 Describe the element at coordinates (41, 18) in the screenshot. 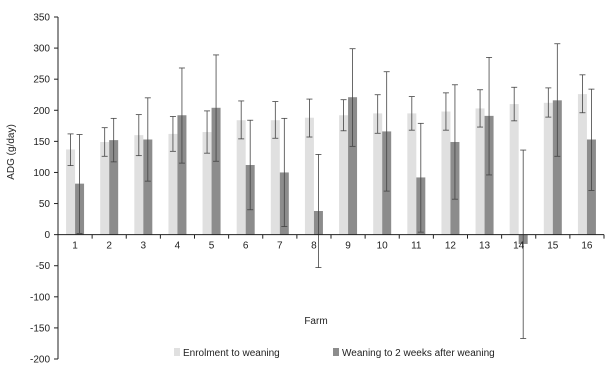

I see `y-tick-label: 350` at that location.